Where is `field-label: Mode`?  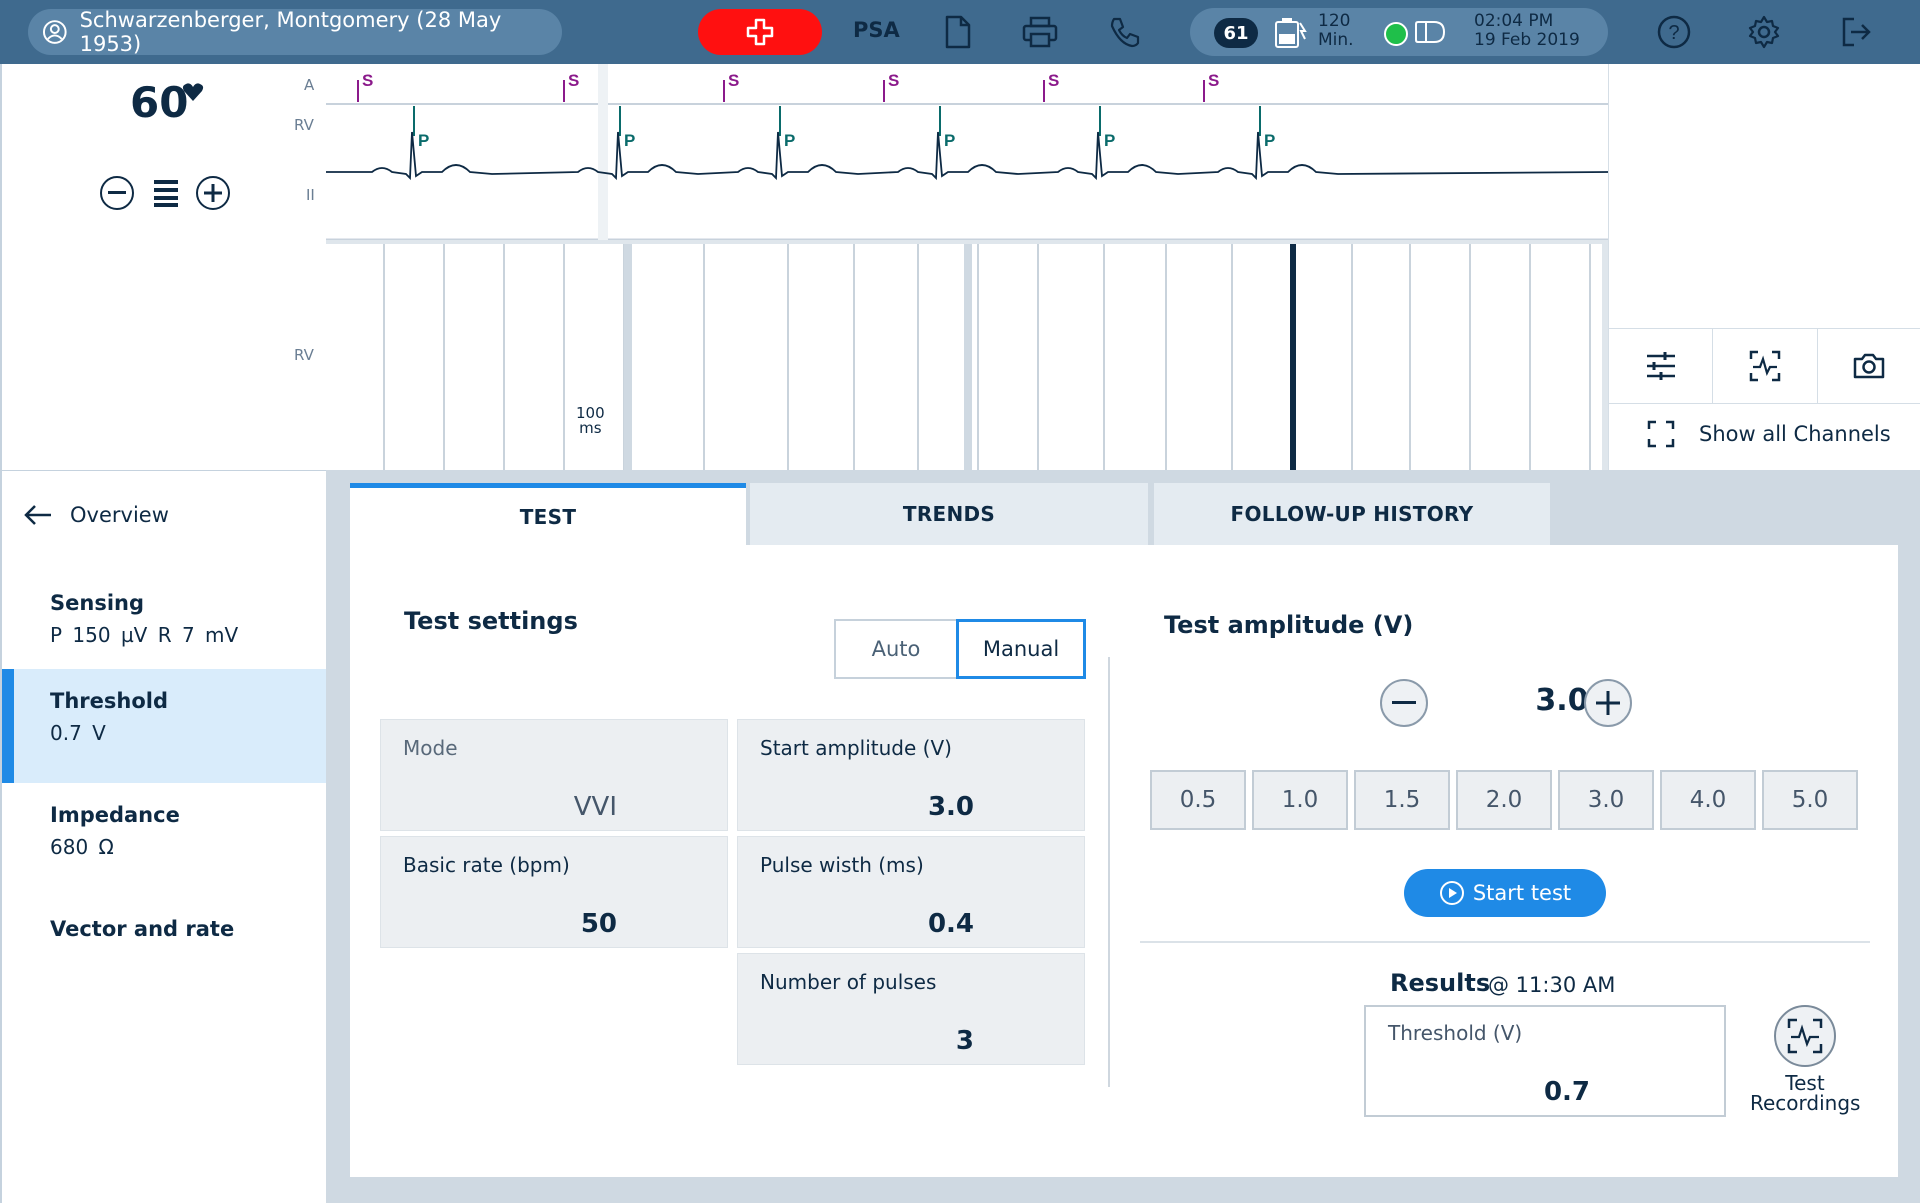 field-label: Mode is located at coordinates (430, 748).